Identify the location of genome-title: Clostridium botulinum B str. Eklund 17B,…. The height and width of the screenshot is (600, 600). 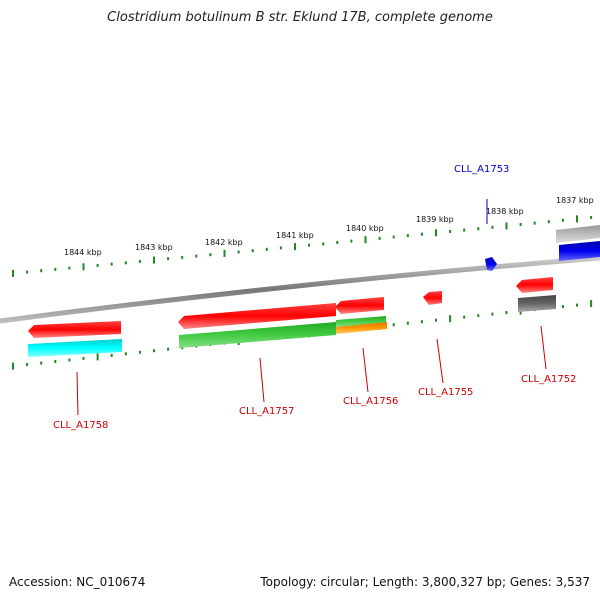
(300, 17).